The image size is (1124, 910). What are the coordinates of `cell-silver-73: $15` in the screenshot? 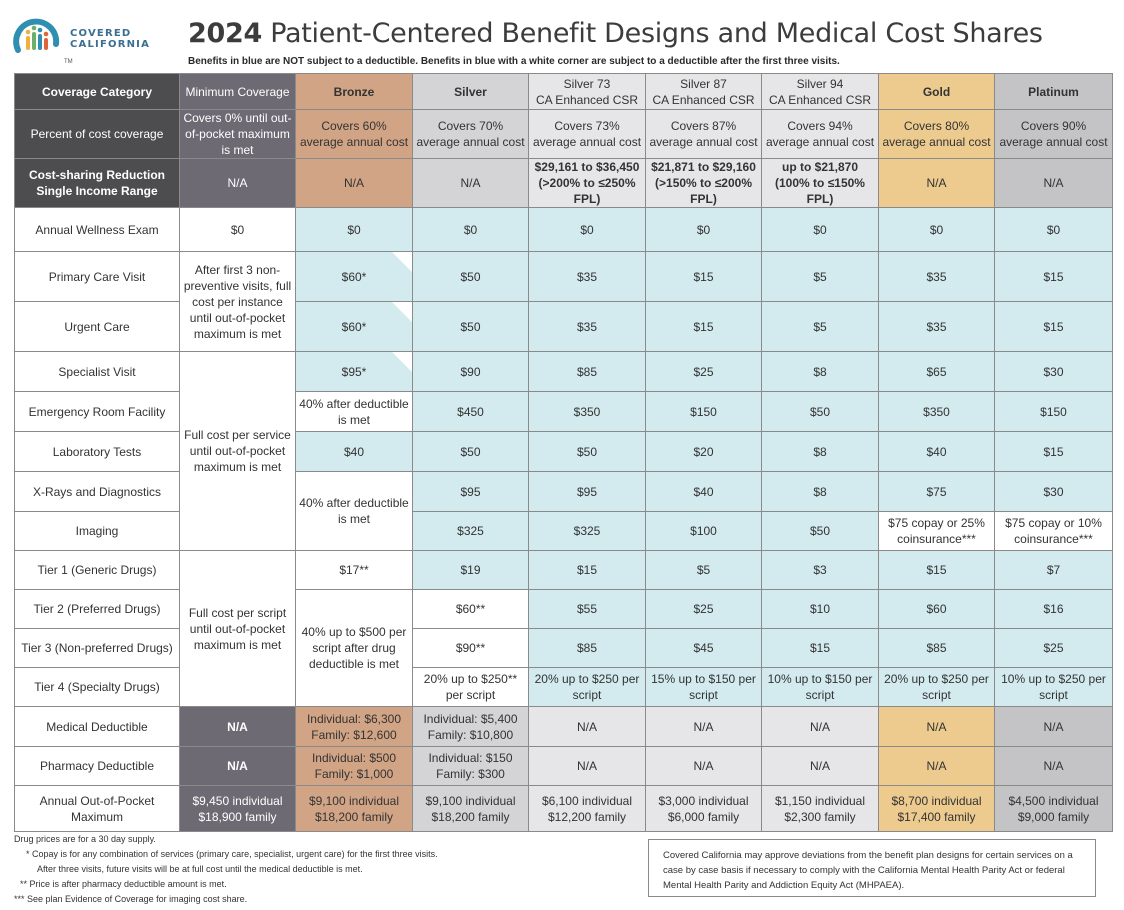 It's located at (587, 570).